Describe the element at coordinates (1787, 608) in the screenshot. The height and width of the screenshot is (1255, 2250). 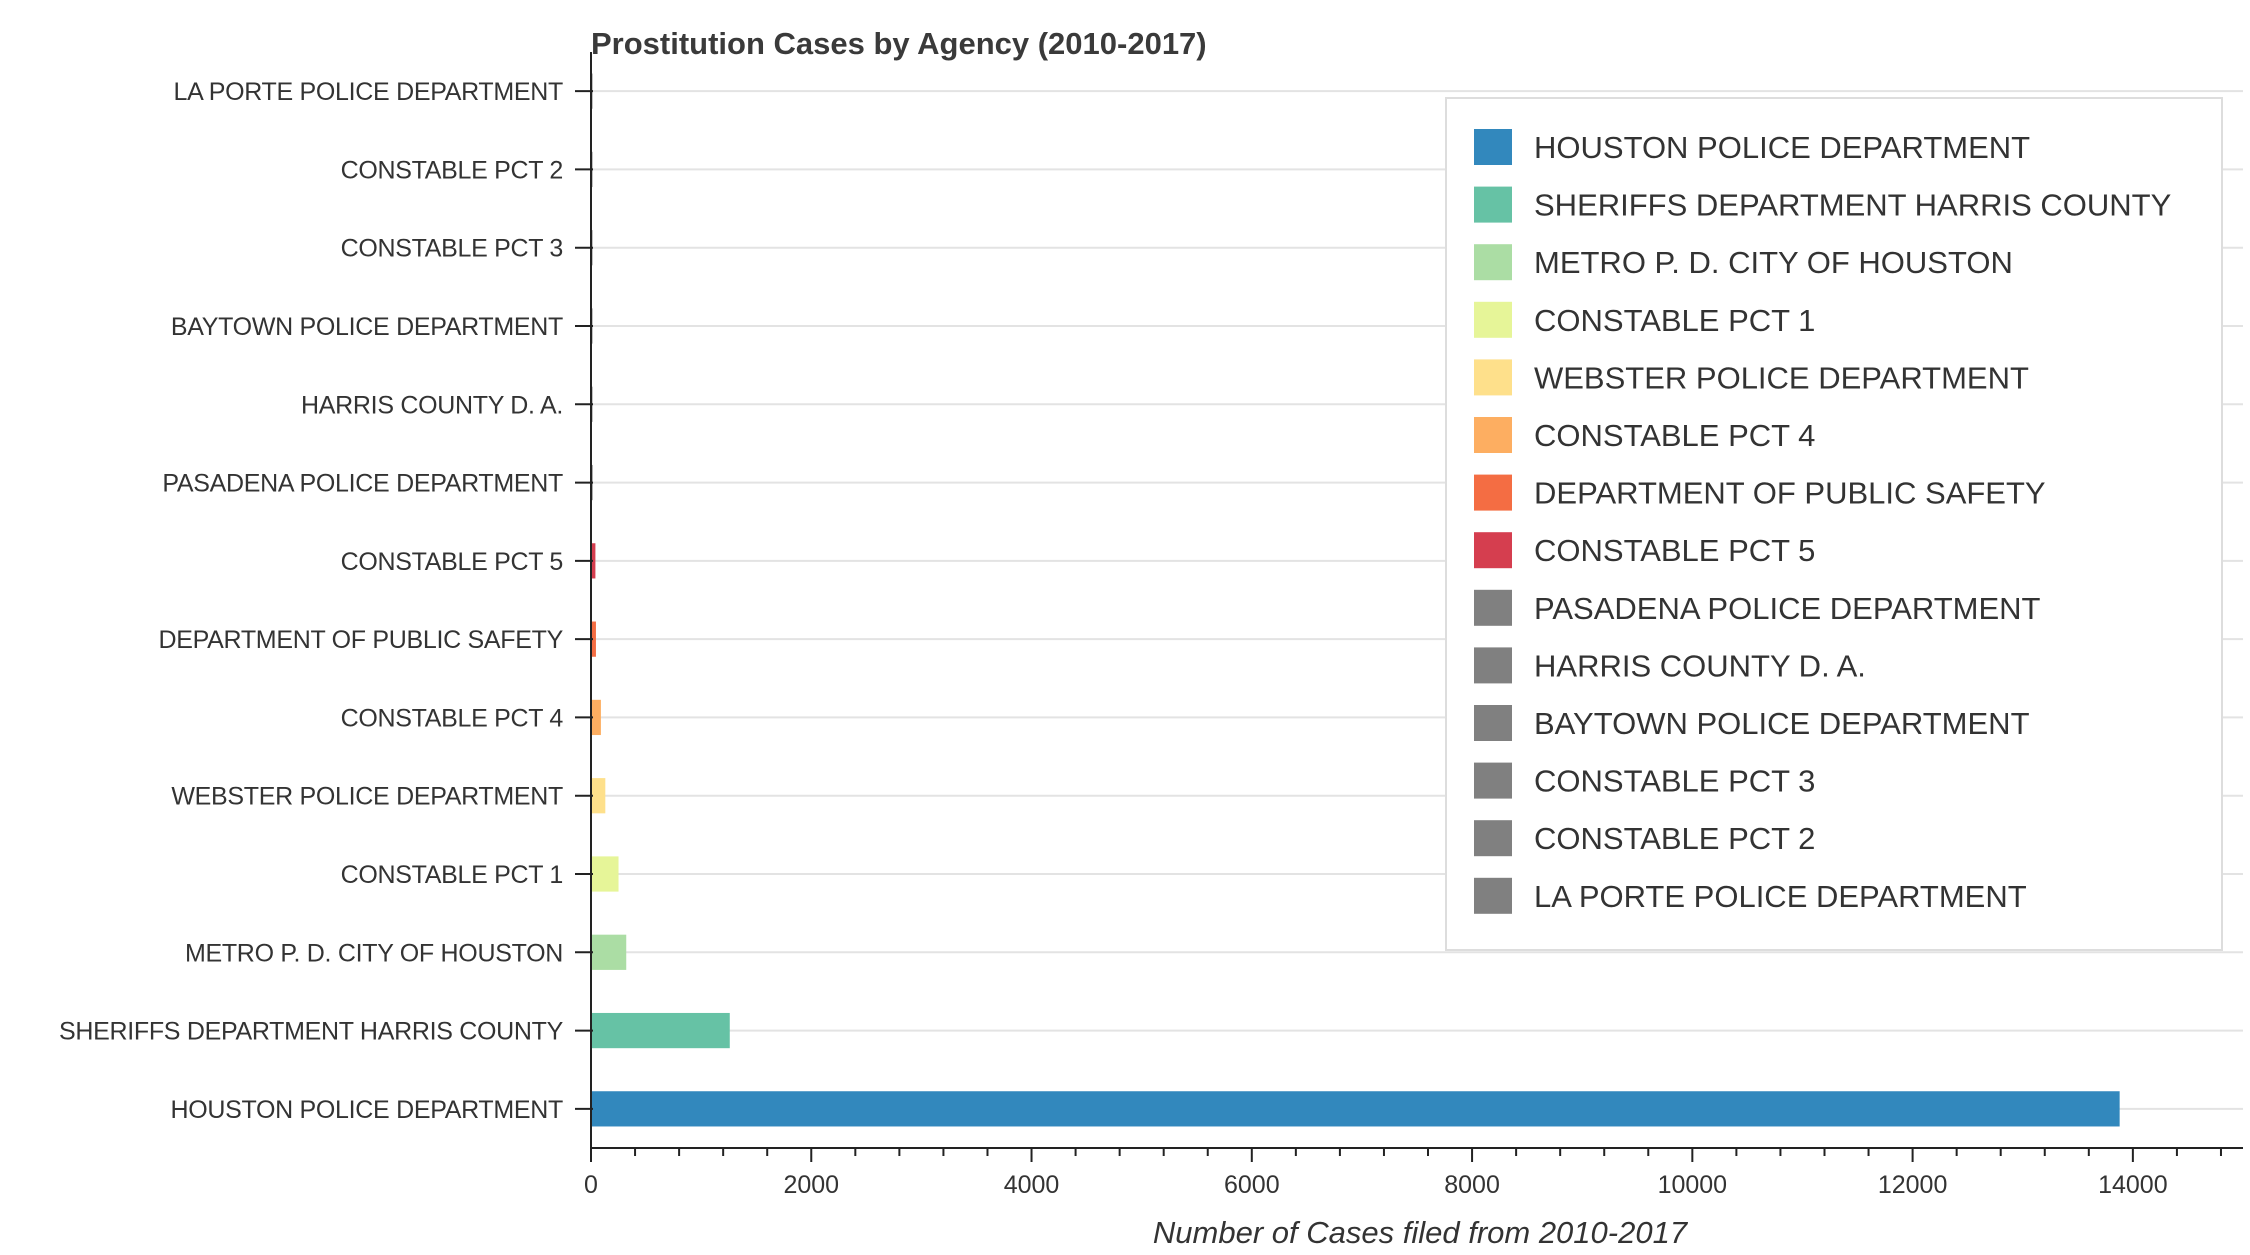
I see `legend-label: PASADENA POLICE DEPARTMENT` at that location.